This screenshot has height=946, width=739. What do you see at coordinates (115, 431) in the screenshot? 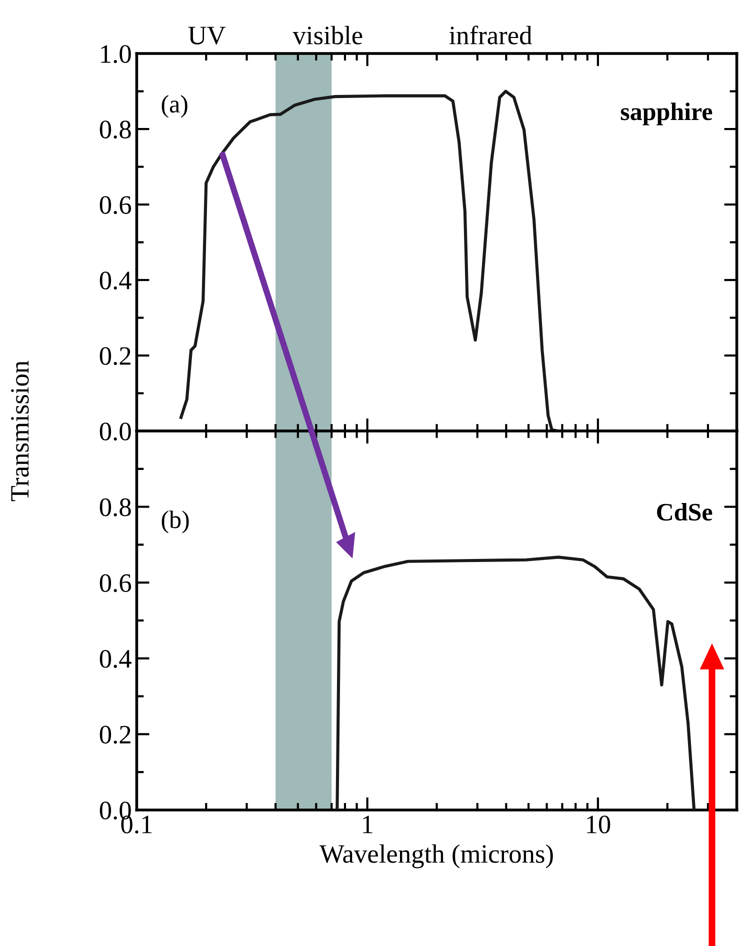
I see `y-tick-label: 0.0` at bounding box center [115, 431].